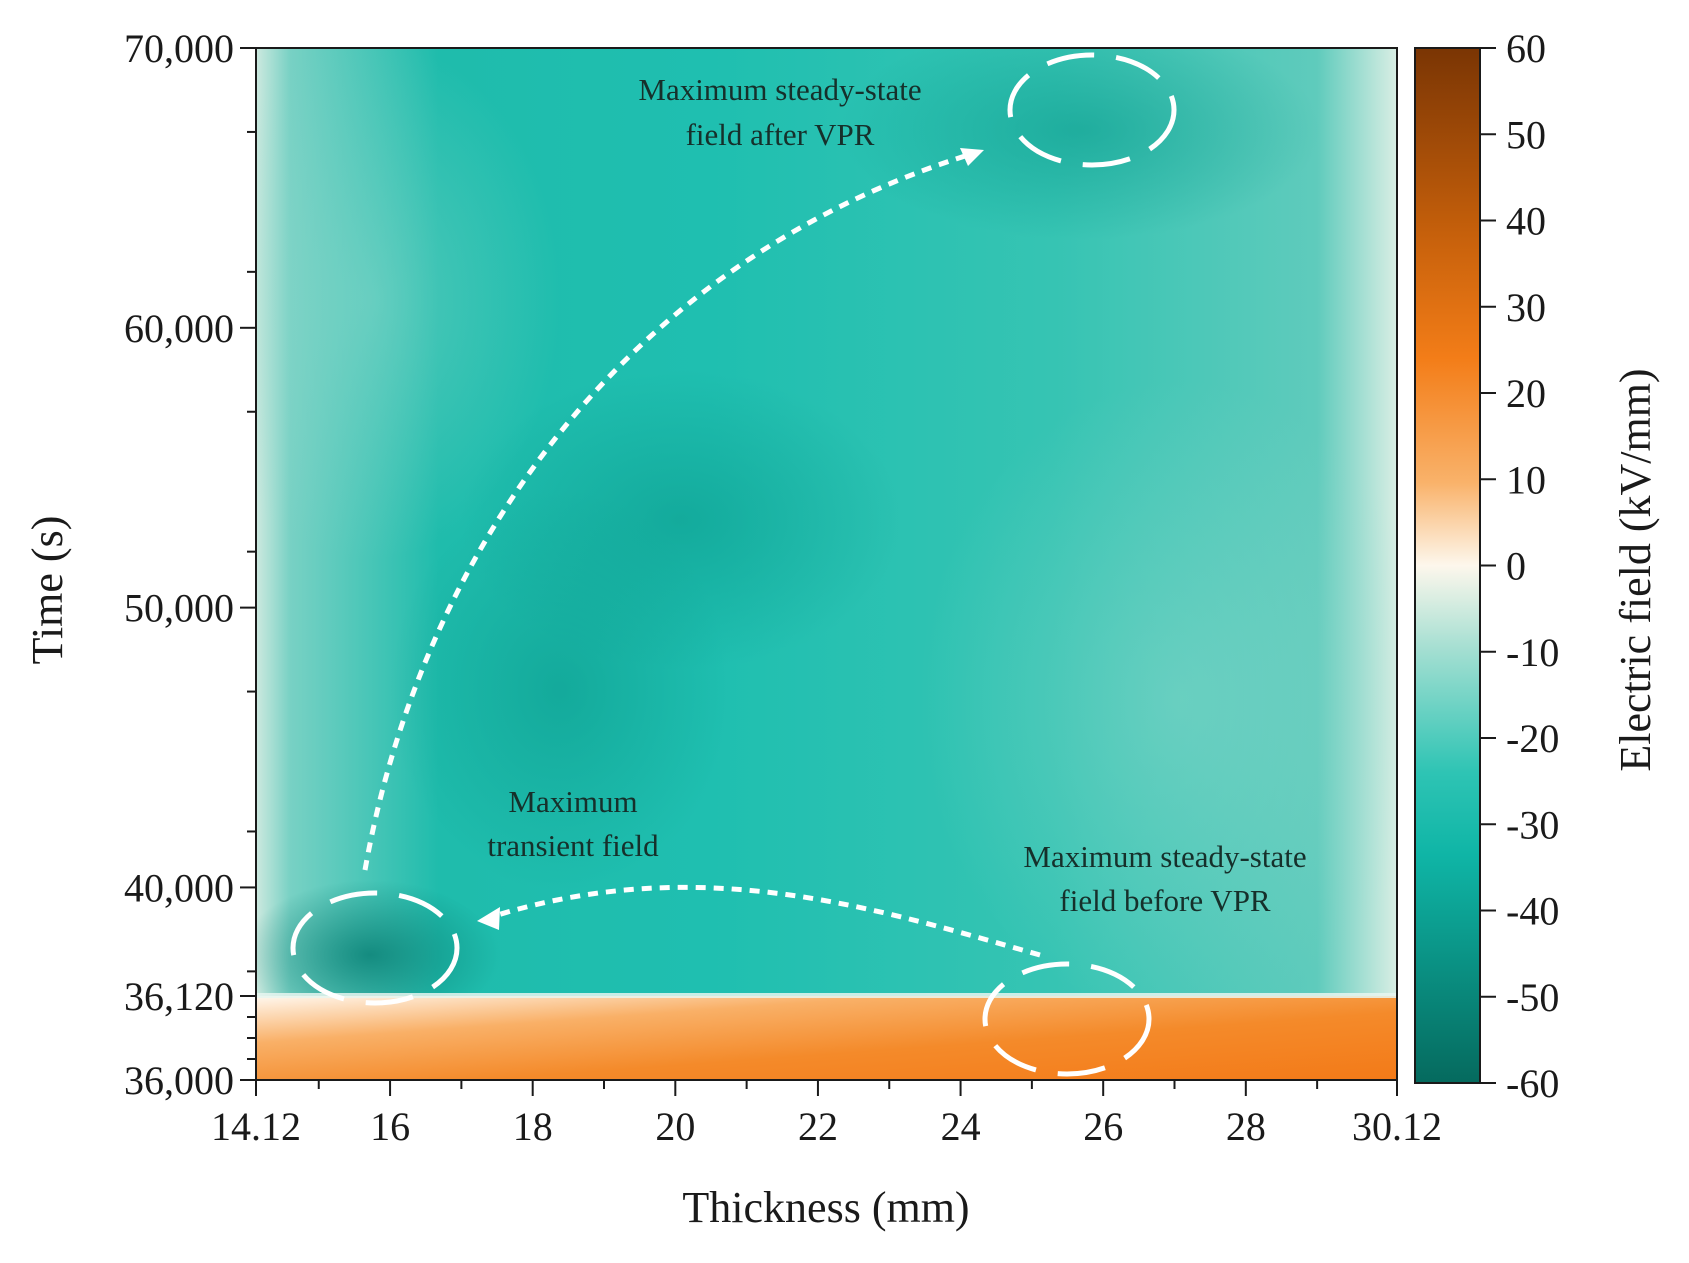 The image size is (1689, 1263). I want to click on annotation-ellipse-before-vpr, so click(1067, 1019).